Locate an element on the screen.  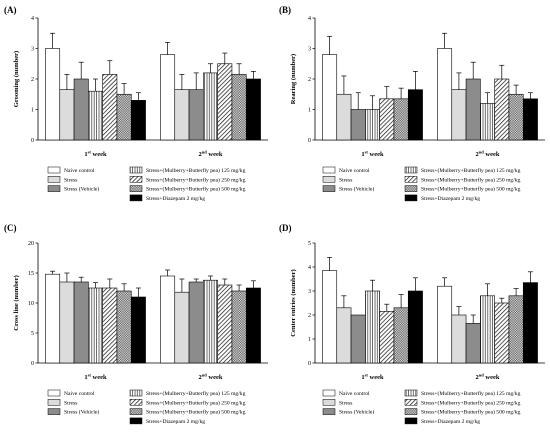
panel-letter: (B) is located at coordinates (285, 10).